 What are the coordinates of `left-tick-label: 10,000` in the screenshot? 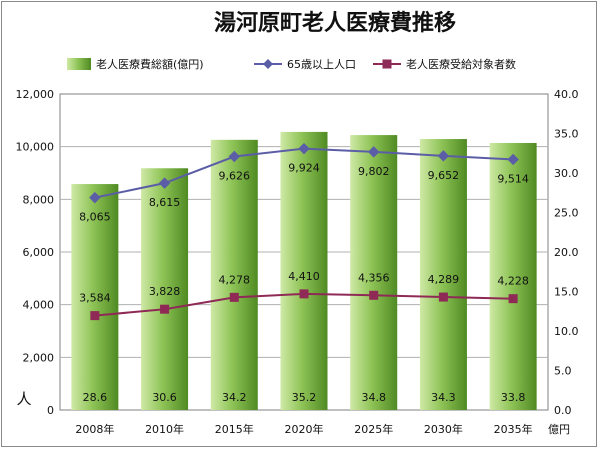 It's located at (35, 147).